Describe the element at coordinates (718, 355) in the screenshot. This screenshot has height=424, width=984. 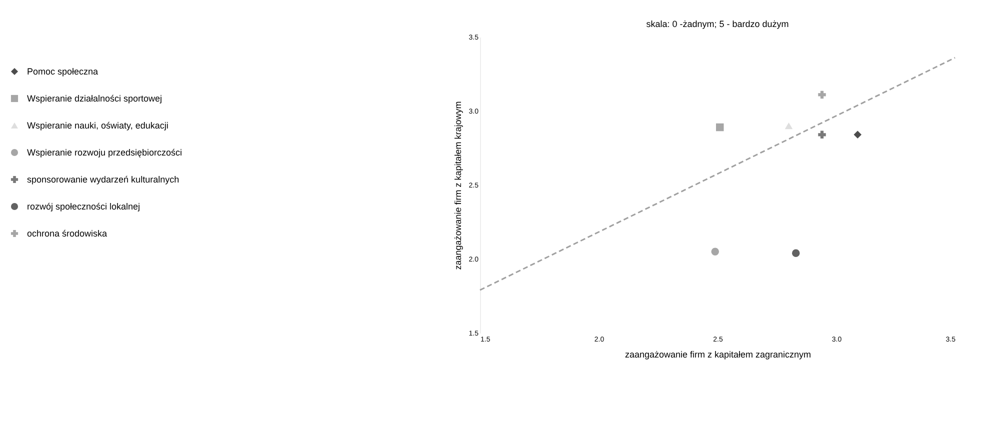
I see `x-axis-title: zaangażowanie firm z kapitałem zagranicznym` at that location.